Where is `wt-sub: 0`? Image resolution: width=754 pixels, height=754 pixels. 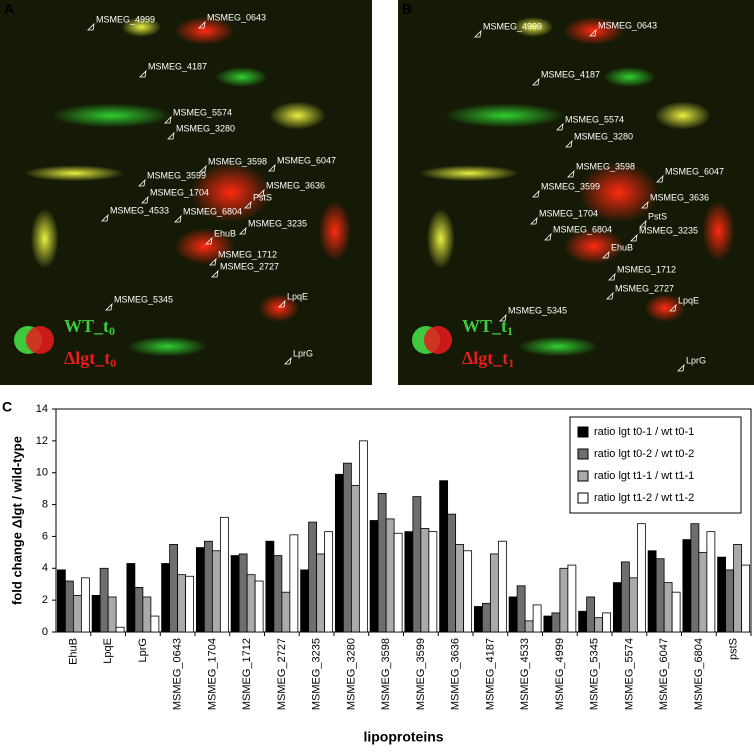
wt-sub: 0 is located at coordinates (112, 331).